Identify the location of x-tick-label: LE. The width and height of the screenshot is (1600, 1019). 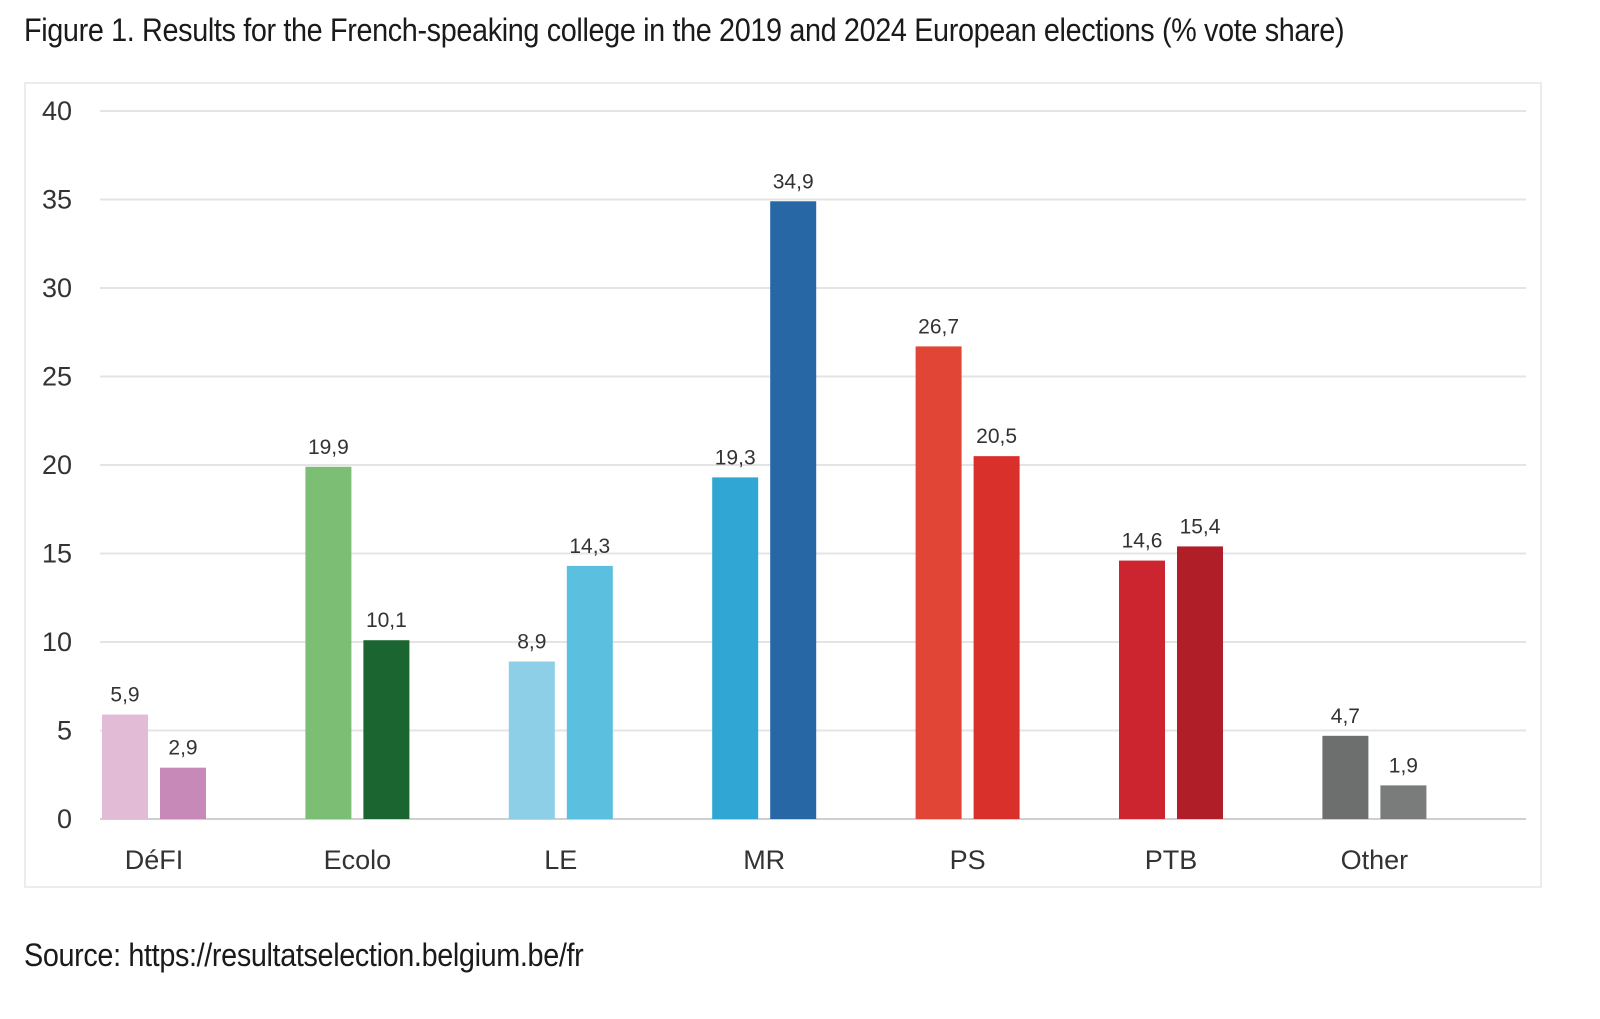
(560, 860).